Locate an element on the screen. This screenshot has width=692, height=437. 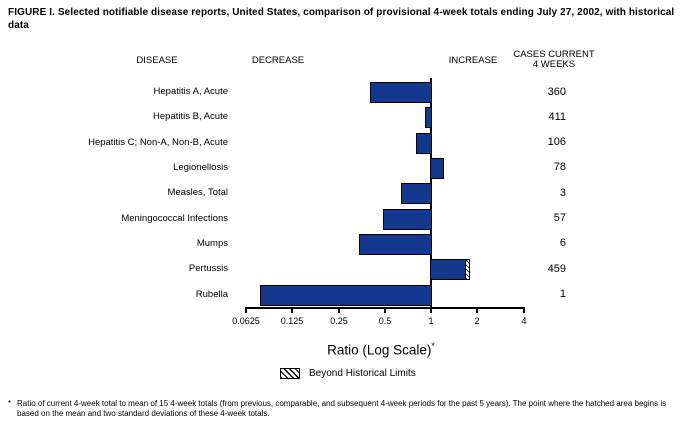
cases-value: 3 is located at coordinates (562, 193).